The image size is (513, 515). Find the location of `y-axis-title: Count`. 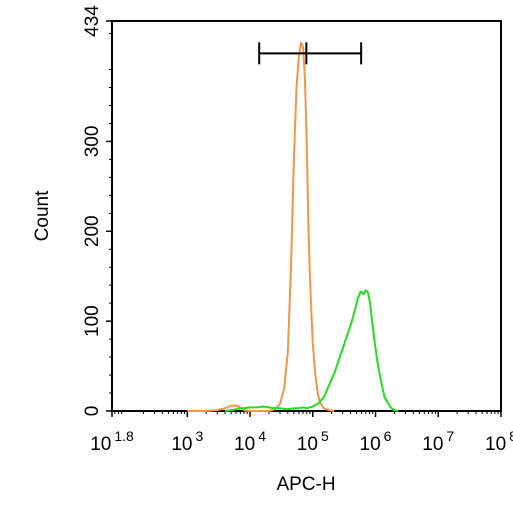

y-axis-title: Count is located at coordinates (42, 215).